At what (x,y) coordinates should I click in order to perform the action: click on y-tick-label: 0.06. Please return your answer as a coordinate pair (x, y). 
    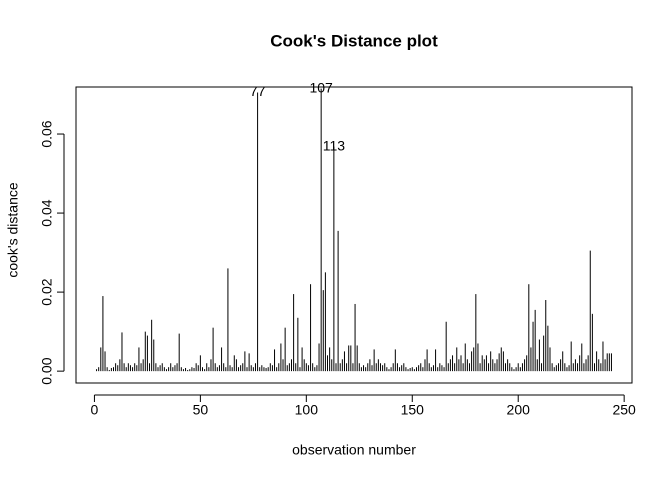
    Looking at the image, I should click on (47, 133).